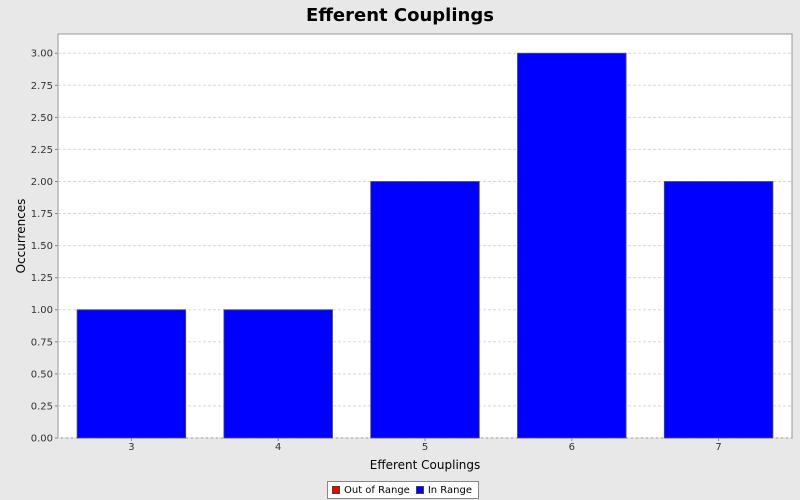 The width and height of the screenshot is (800, 500). Describe the element at coordinates (400, 15) in the screenshot. I see `chart-title: Efferent Couplings` at that location.